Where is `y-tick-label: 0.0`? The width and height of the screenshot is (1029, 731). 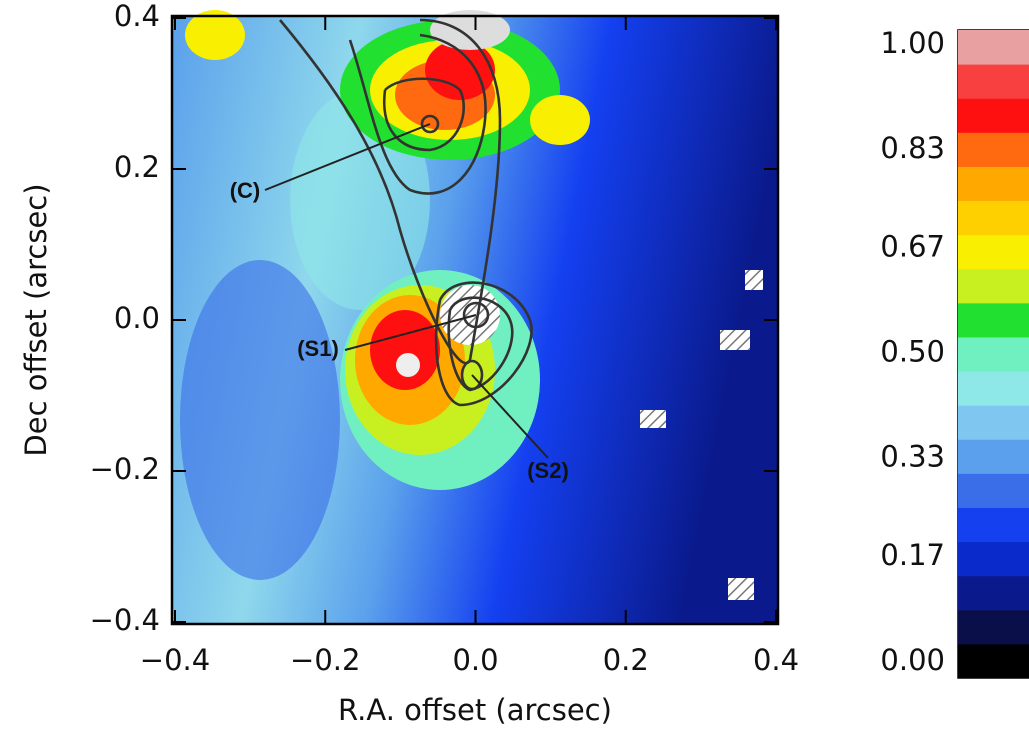 y-tick-label: 0.0 is located at coordinates (137, 318).